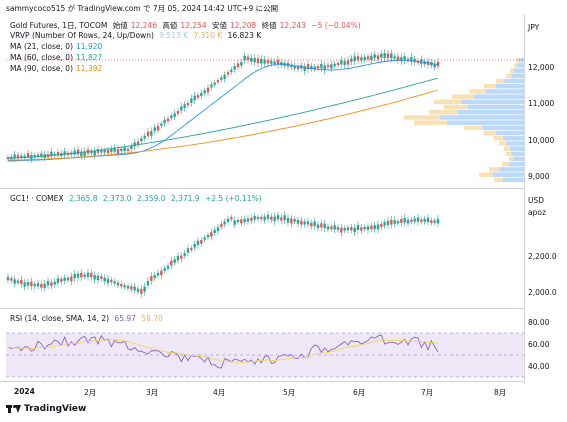  I want to click on symbol-title: Gold Futures, 1日, TOCOM, so click(59, 25).